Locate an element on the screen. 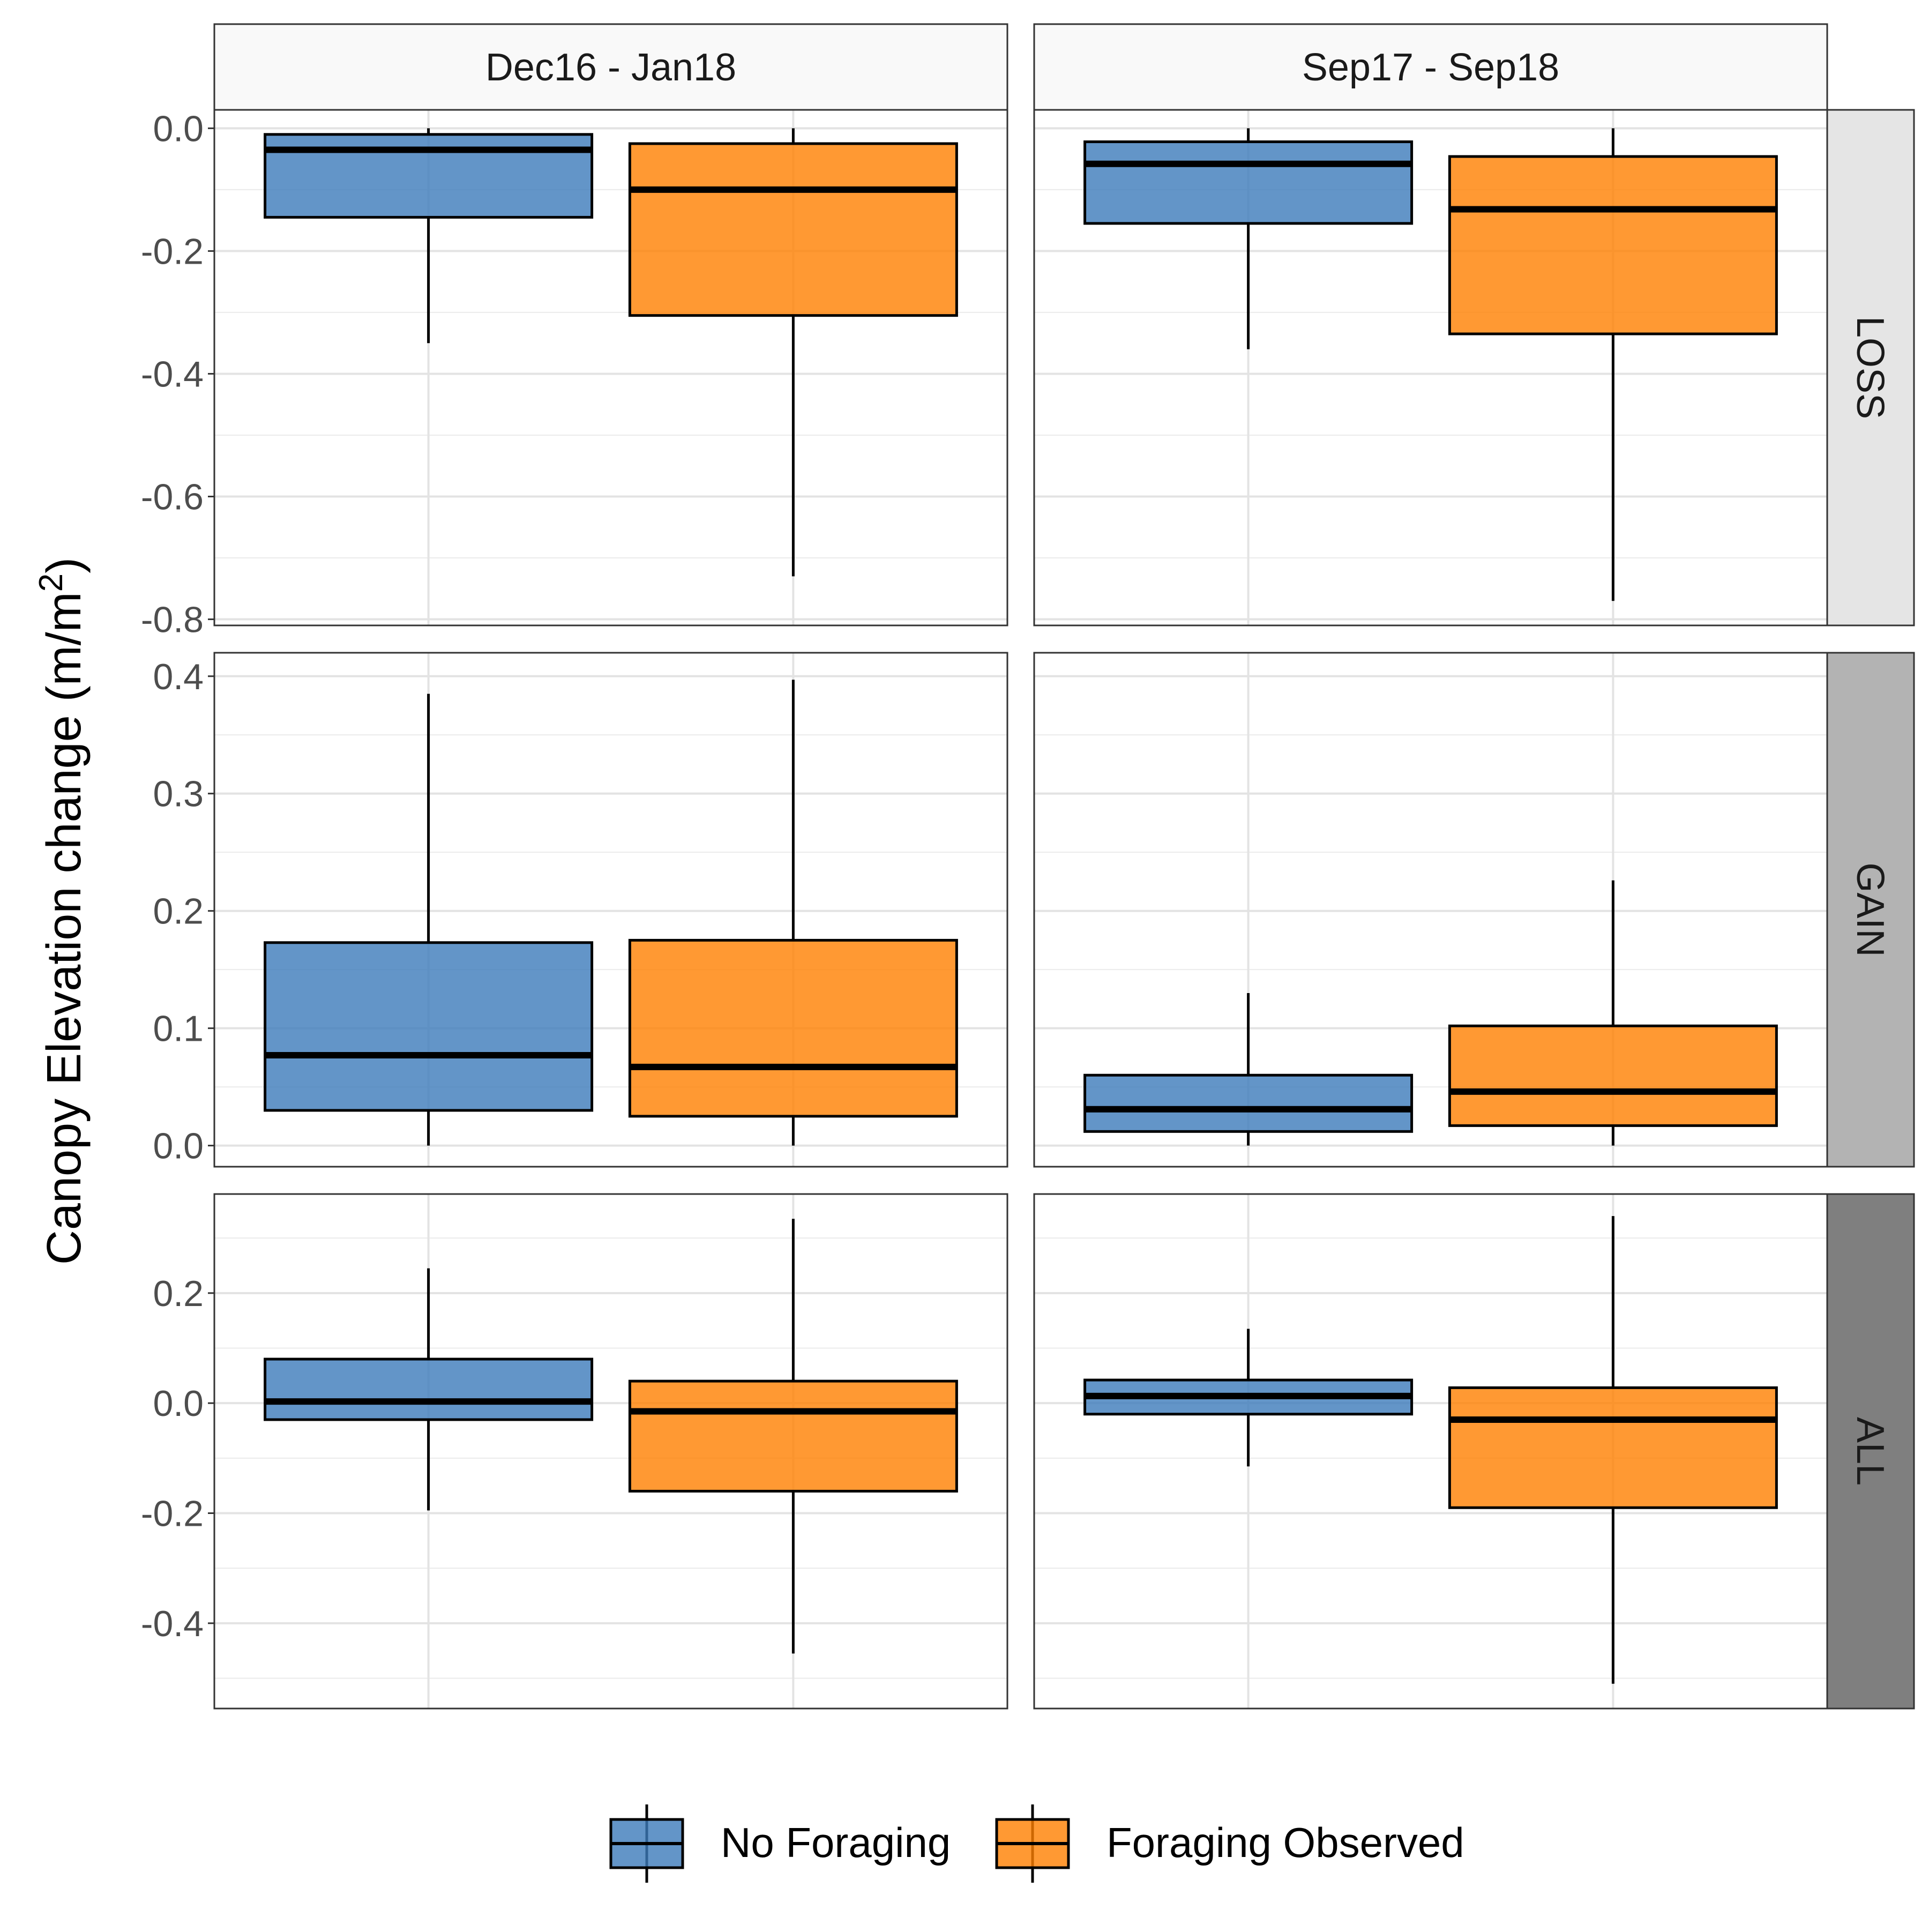 The height and width of the screenshot is (1932, 1929). column-strip-label-0: Dec16 - Jan18 is located at coordinates (610, 67).